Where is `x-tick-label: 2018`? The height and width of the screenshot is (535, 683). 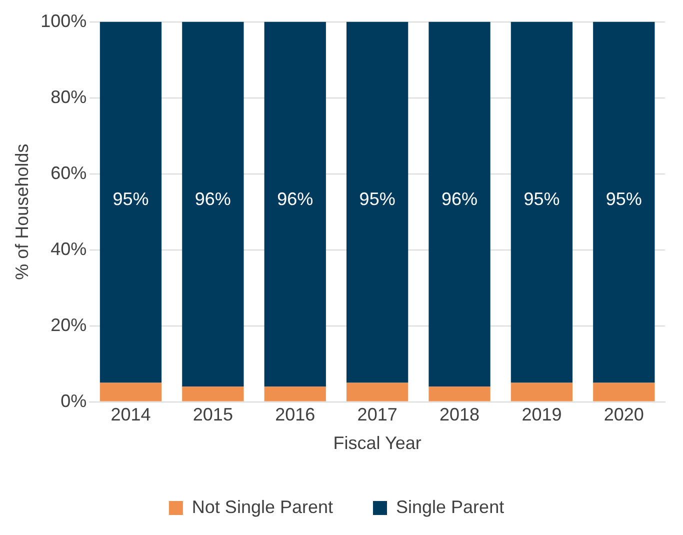 x-tick-label: 2018 is located at coordinates (459, 414).